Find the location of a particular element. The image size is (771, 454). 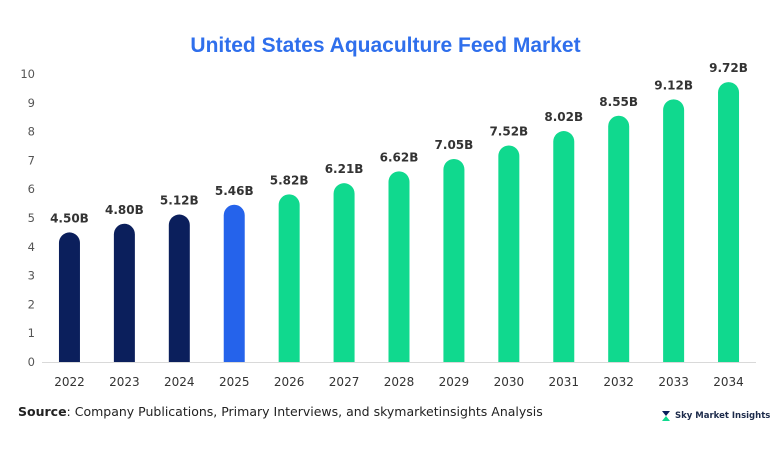

data-label: 4.50B is located at coordinates (69, 218).